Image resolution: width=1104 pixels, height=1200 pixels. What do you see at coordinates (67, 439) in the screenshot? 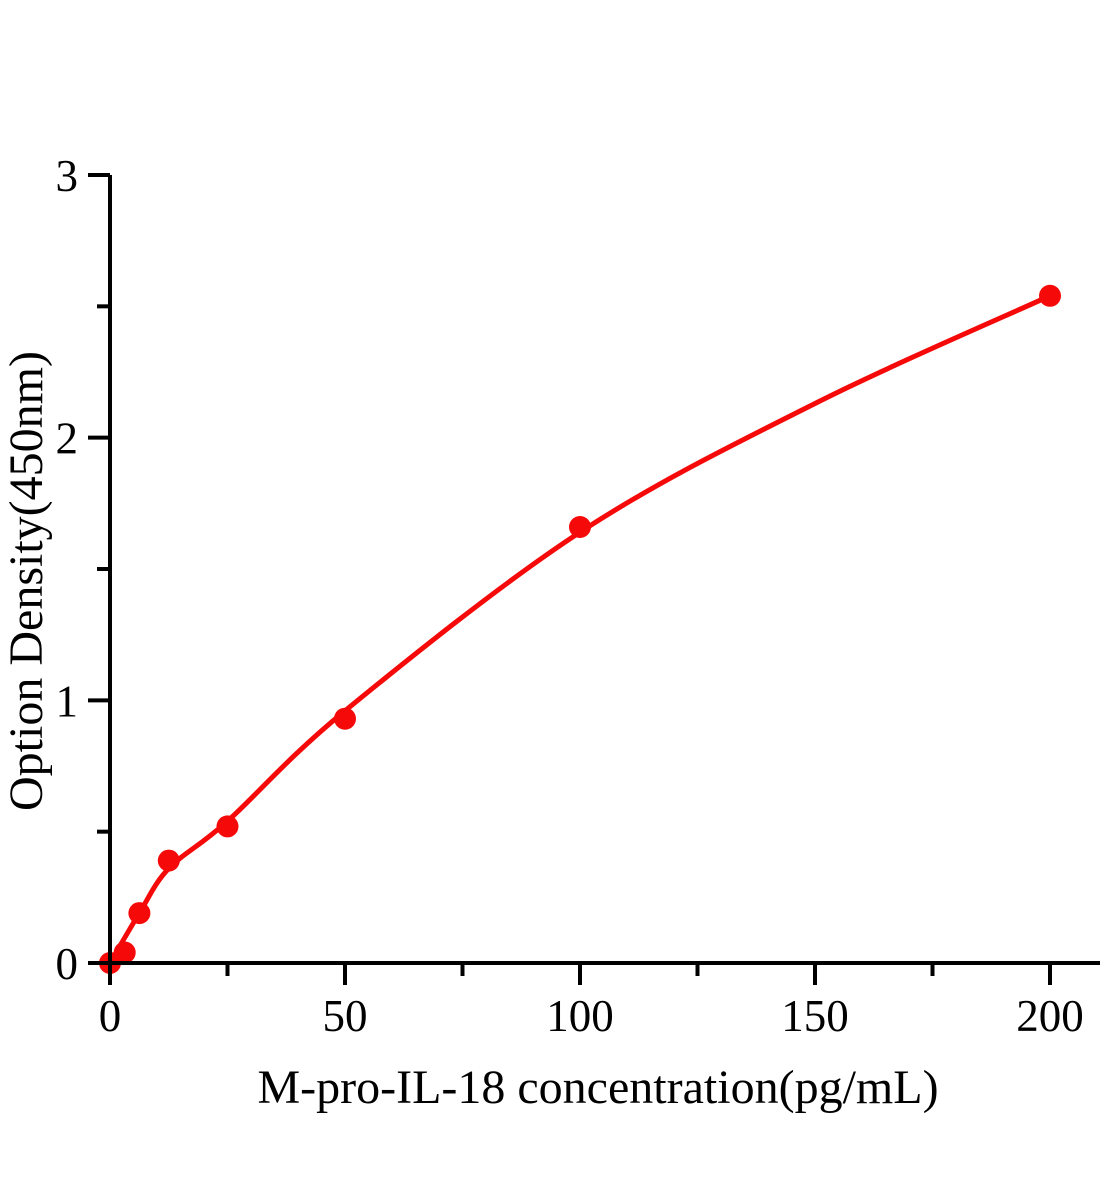
I see `y-axis-tick-label: 2` at bounding box center [67, 439].